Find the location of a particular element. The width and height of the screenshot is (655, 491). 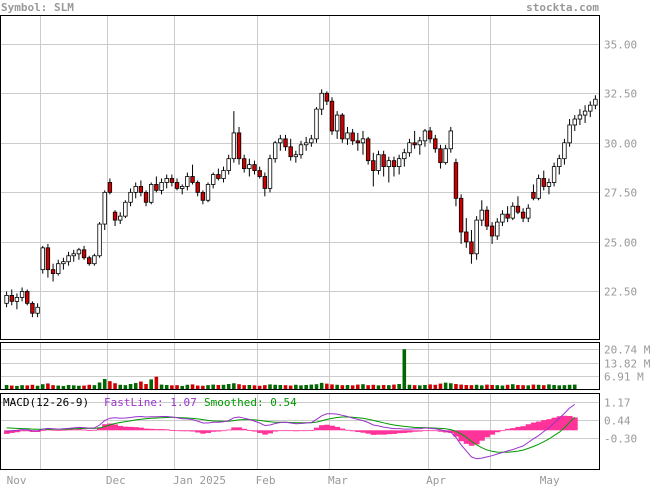

price-tick-label: 35.00 is located at coordinates (620, 45).